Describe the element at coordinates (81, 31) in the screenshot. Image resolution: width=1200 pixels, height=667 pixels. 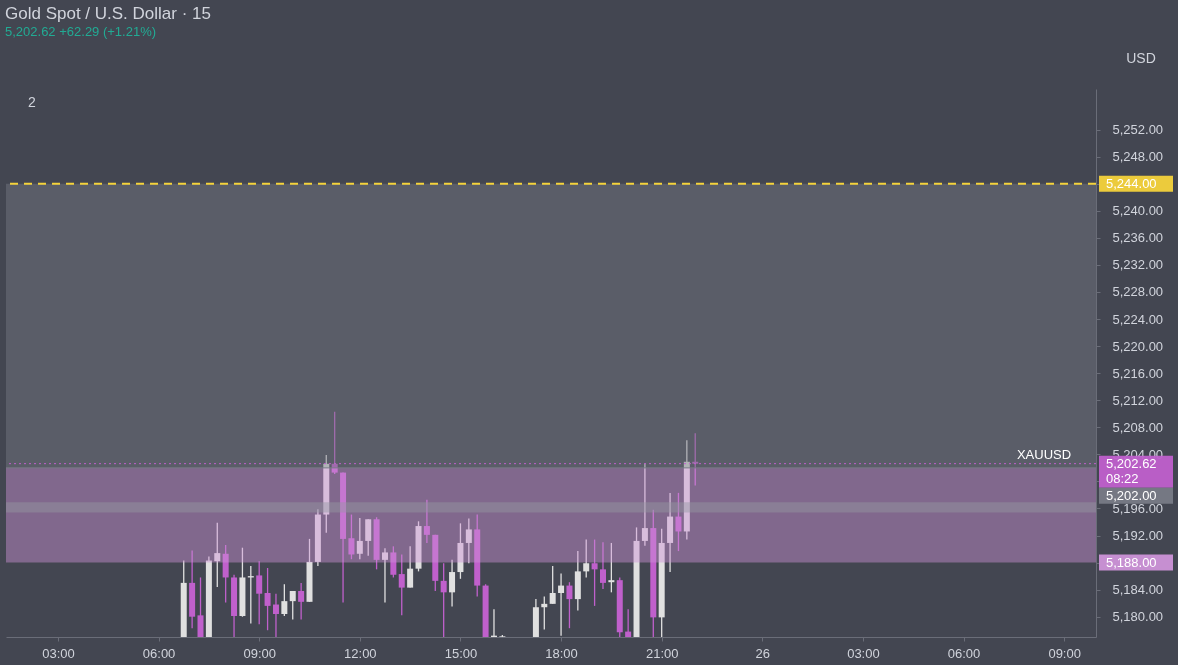
I see `chart-subtitle: 5,202.62 +62.29 (+1.21%)` at that location.